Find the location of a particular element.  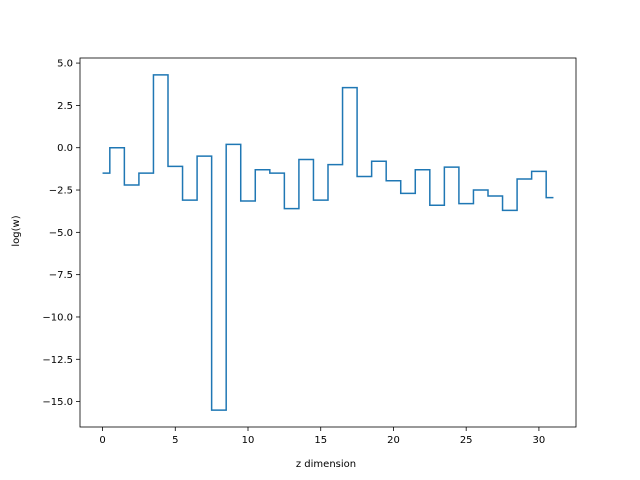

x-tick-label: 5 is located at coordinates (175, 440).